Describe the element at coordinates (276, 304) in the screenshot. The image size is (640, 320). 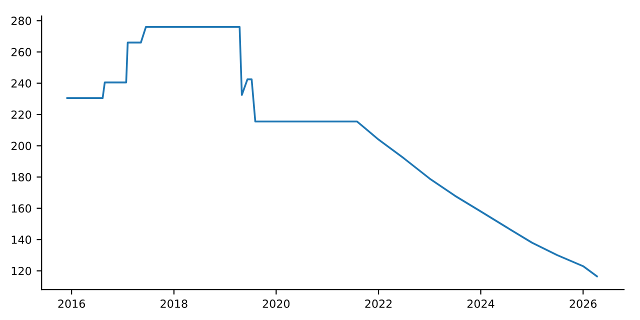
I see `x-tick-label: 2020` at that location.